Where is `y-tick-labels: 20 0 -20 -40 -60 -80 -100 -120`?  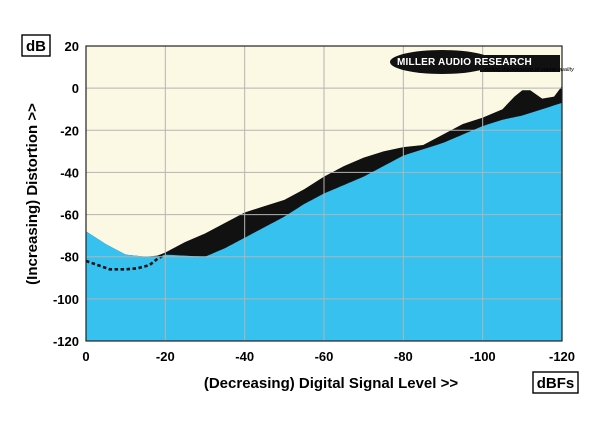 y-tick-labels: 20 0 -20 -40 -60 -80 -100 -120 is located at coordinates (66, 194).